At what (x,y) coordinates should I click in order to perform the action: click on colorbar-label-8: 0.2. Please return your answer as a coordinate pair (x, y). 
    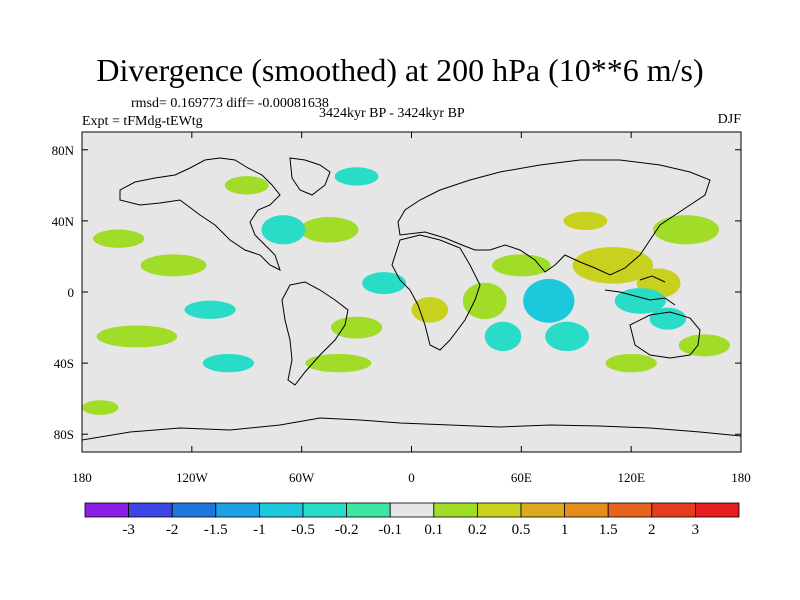
    Looking at the image, I should click on (477, 530).